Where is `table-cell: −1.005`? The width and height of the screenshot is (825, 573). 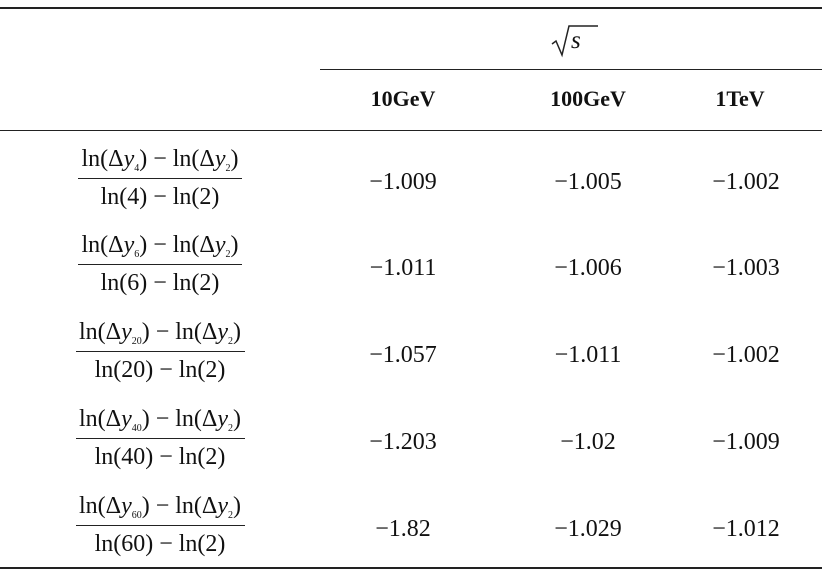 table-cell: −1.005 is located at coordinates (588, 182).